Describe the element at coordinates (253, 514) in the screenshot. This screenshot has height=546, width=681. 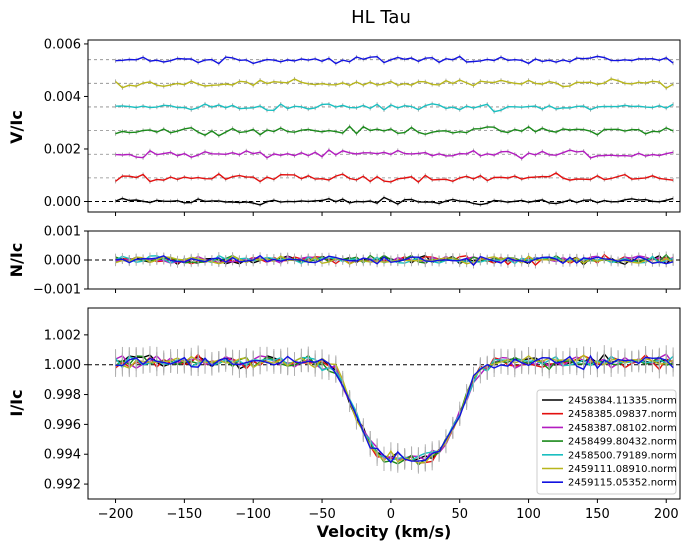
I see `x-tick-label: −100` at that location.